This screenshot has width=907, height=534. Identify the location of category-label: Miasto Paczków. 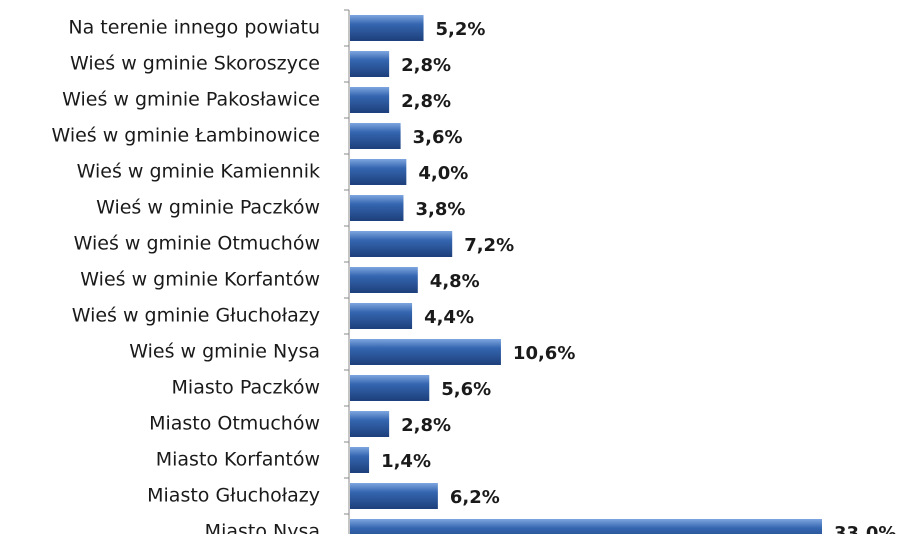
(246, 388).